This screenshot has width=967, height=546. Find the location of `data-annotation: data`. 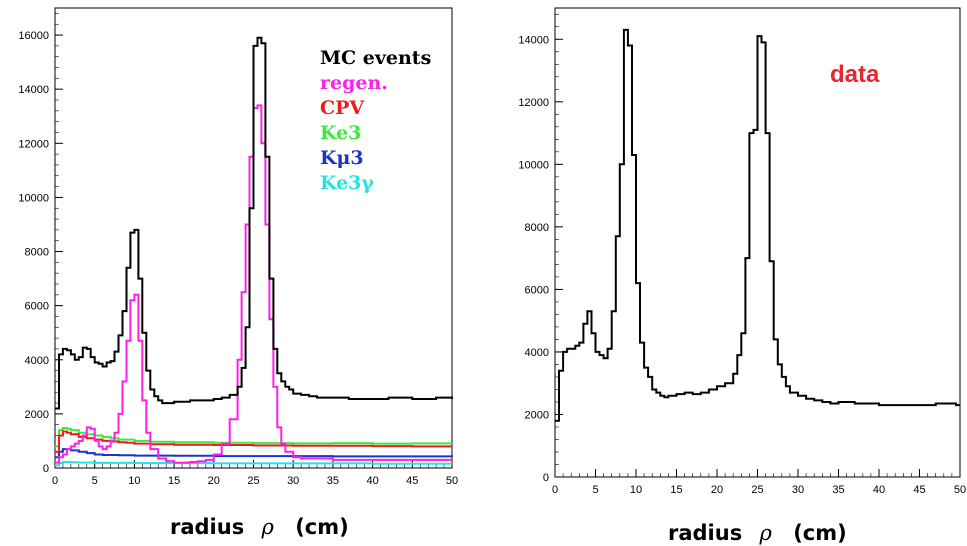

data-annotation: data is located at coordinates (855, 74).